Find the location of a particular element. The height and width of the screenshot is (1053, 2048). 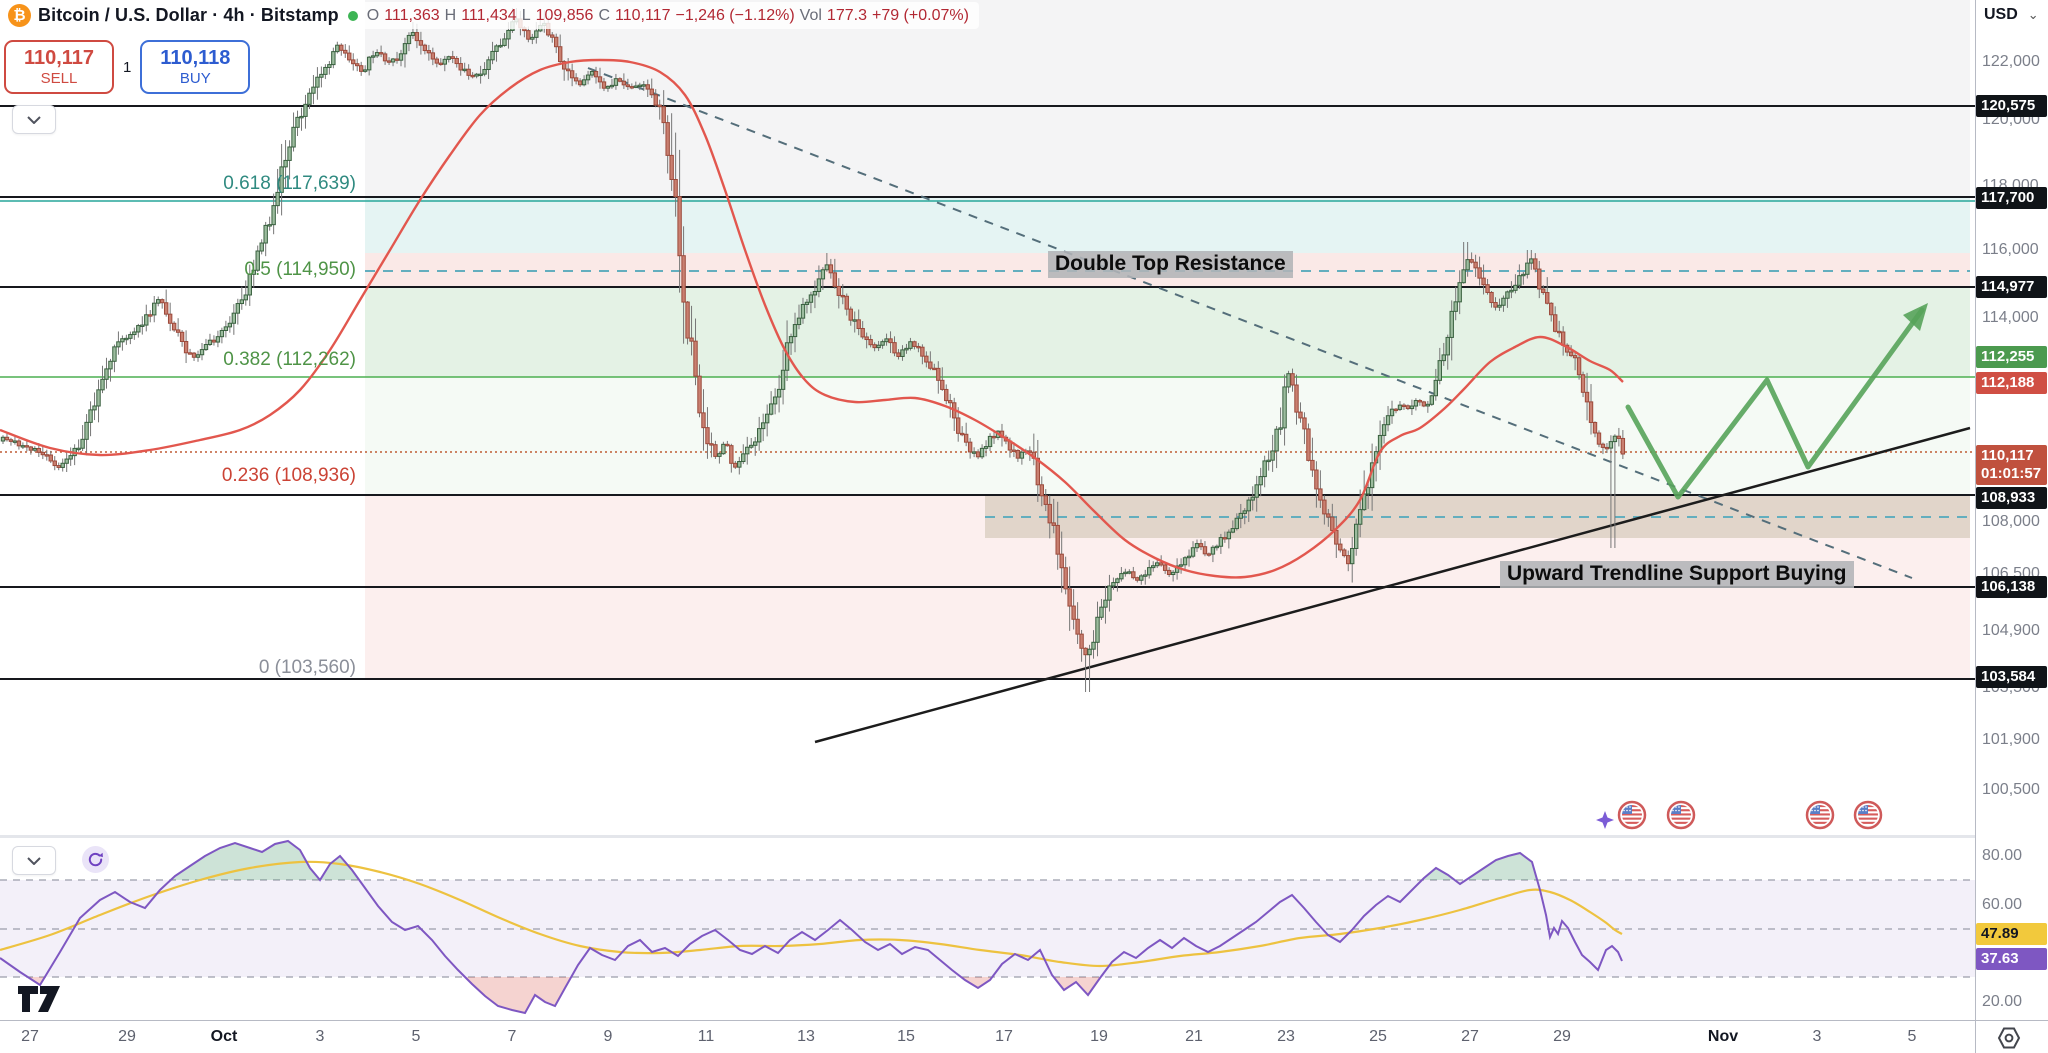

price-level-badge: 120,575 is located at coordinates (2011, 106).